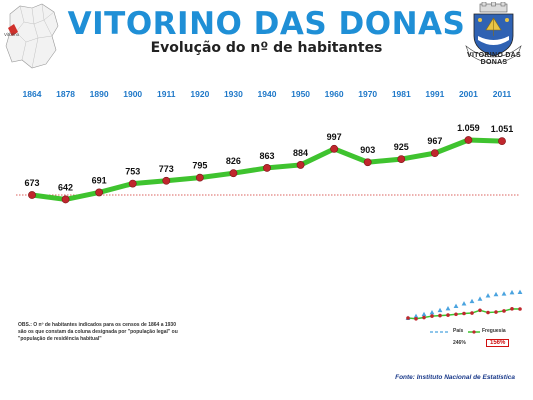 The width and height of the screenshot is (533, 400). Describe the element at coordinates (267, 94) in the screenshot. I see `x-tick-label: 1940` at that location.